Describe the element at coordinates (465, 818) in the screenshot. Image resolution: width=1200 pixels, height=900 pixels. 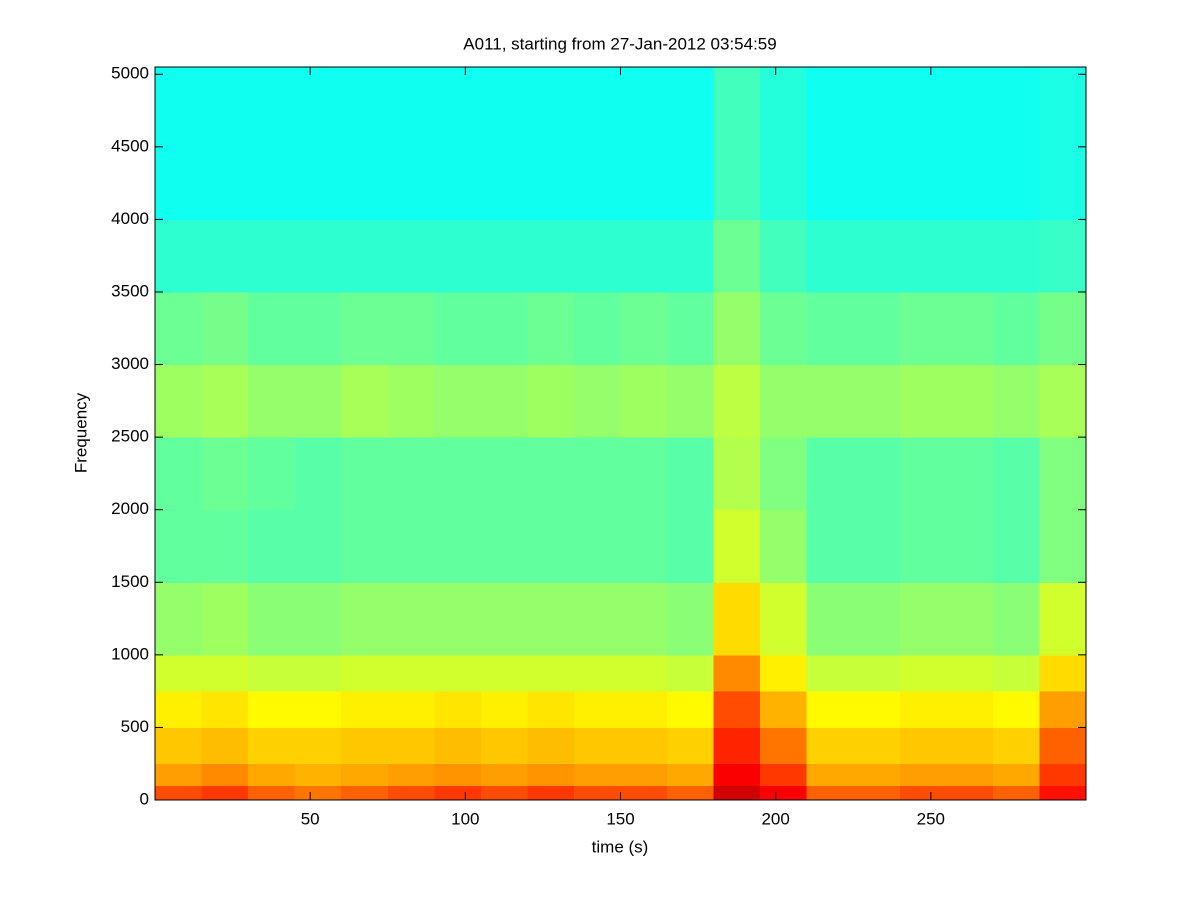
I see `x-tick-label: 100` at that location.